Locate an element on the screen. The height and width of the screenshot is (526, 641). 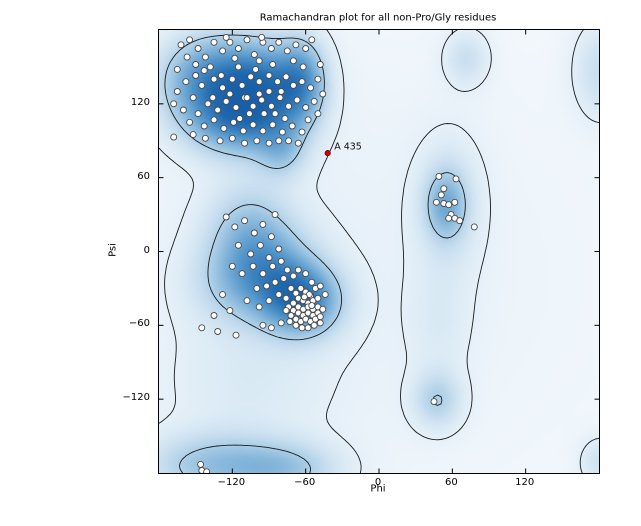
highlighted-residue-point is located at coordinates (327, 153).